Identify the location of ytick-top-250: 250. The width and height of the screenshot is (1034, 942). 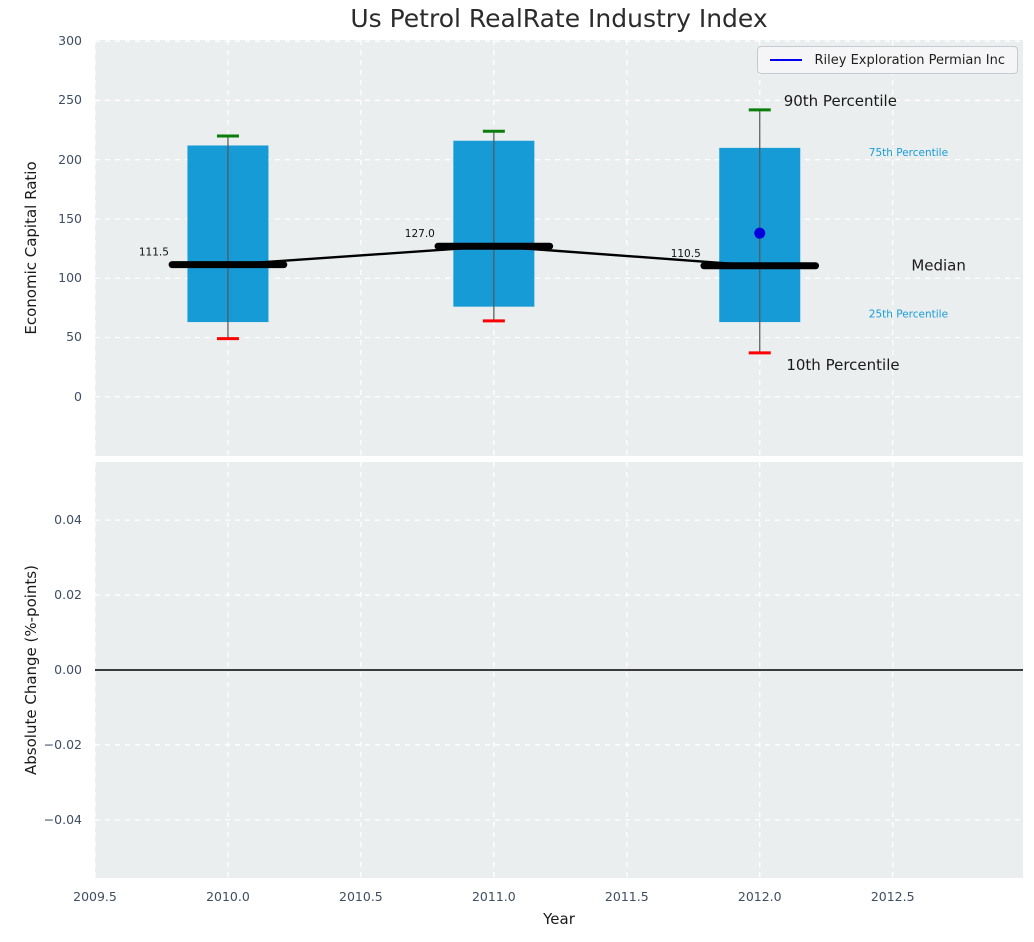
(70, 100).